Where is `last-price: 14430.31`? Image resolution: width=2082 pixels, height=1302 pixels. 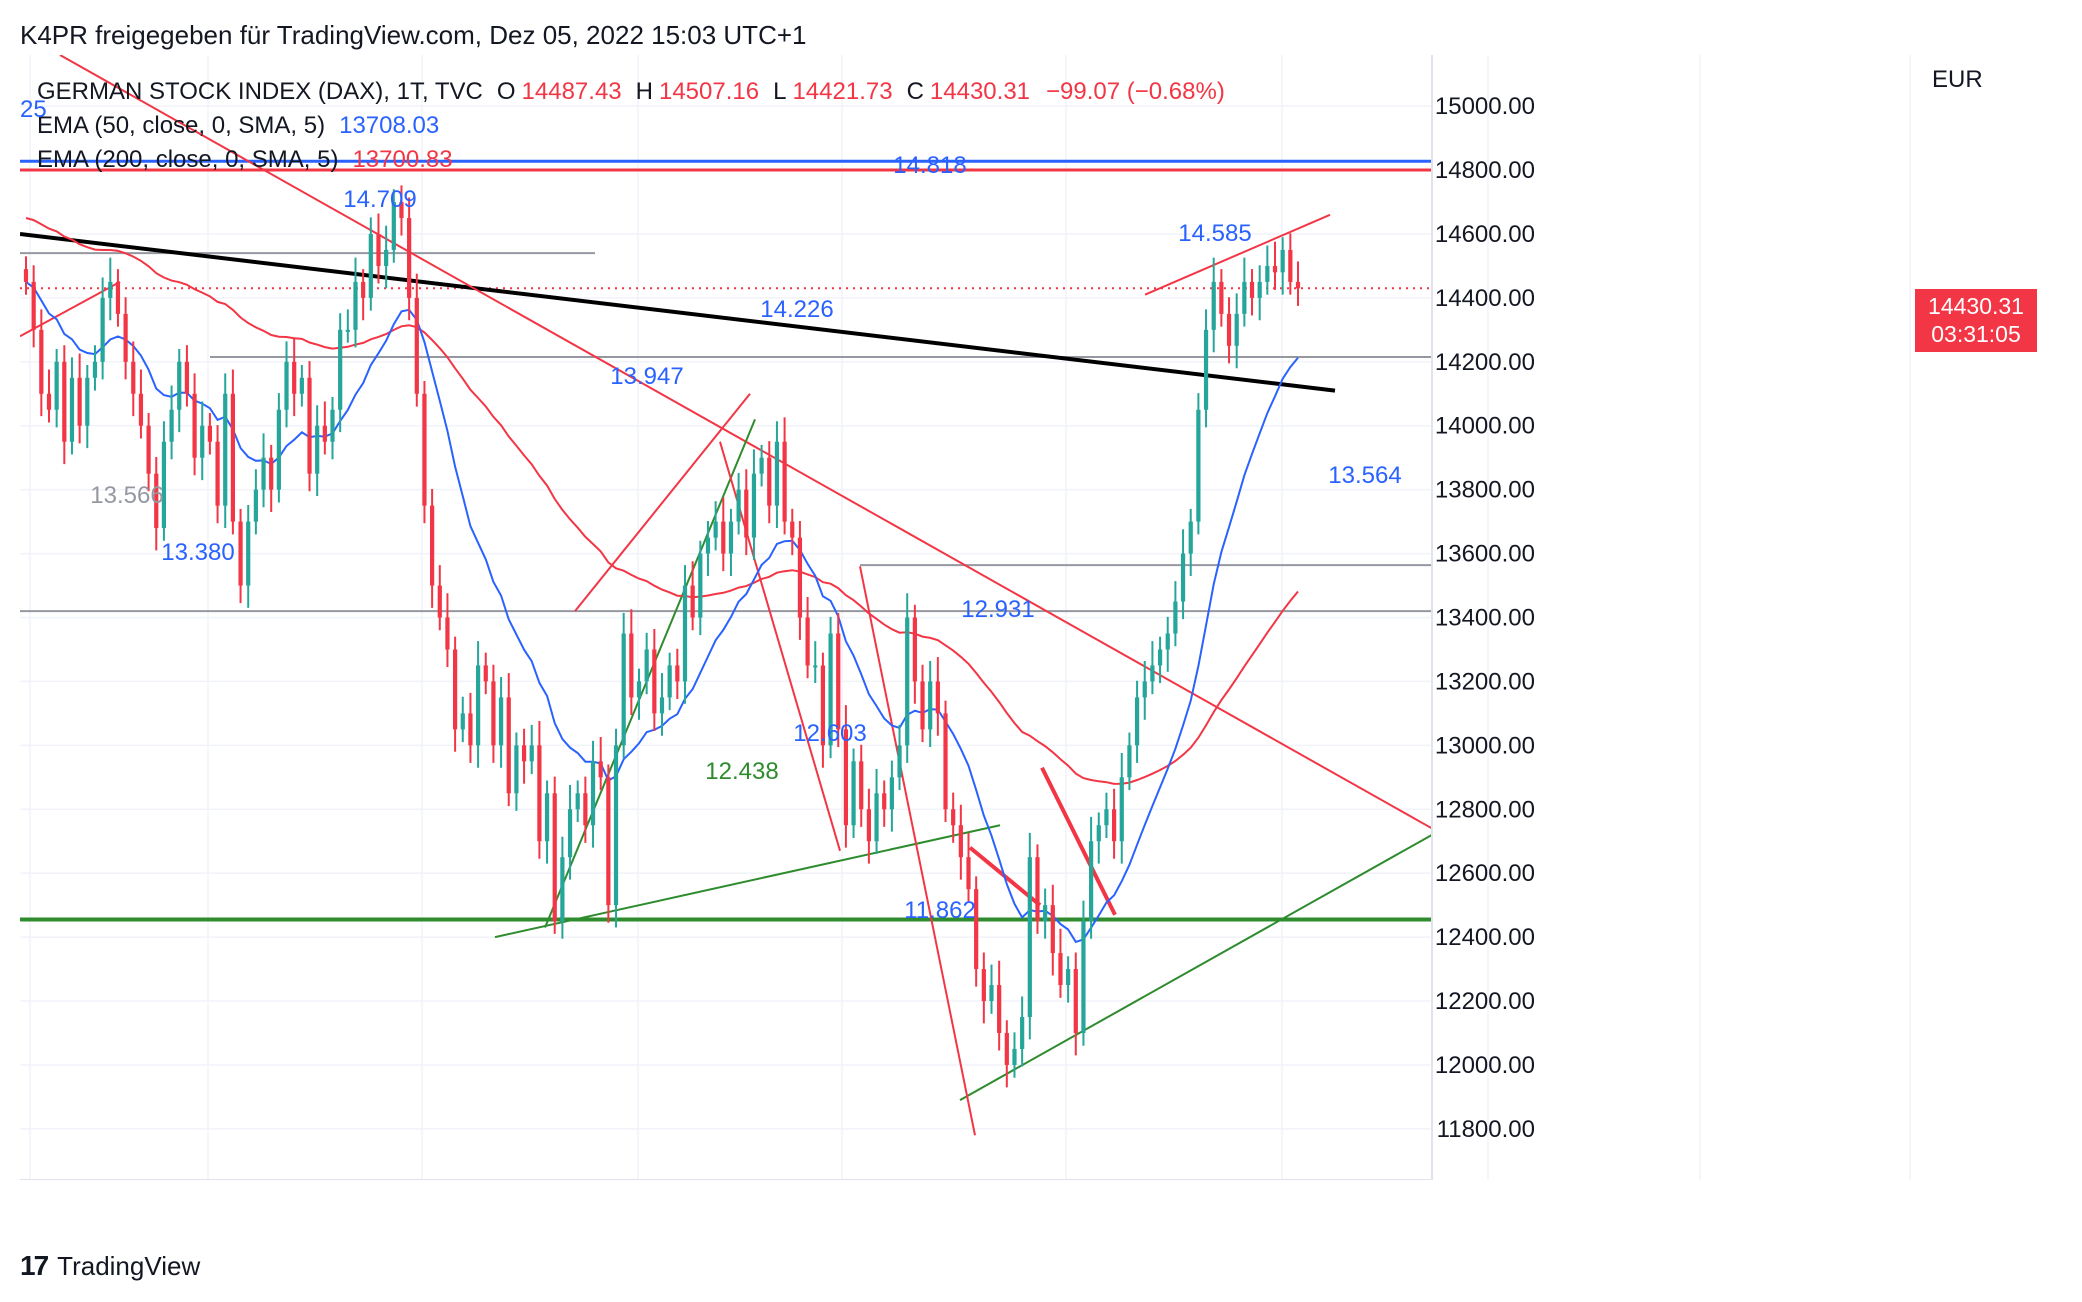
last-price: 14430.31 is located at coordinates (1976, 306).